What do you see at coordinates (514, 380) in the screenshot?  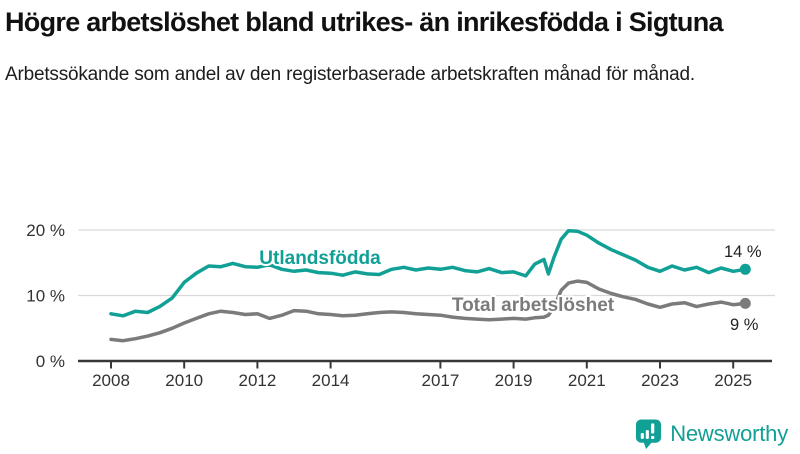 I see `x-axis-tick-label: 2019` at bounding box center [514, 380].